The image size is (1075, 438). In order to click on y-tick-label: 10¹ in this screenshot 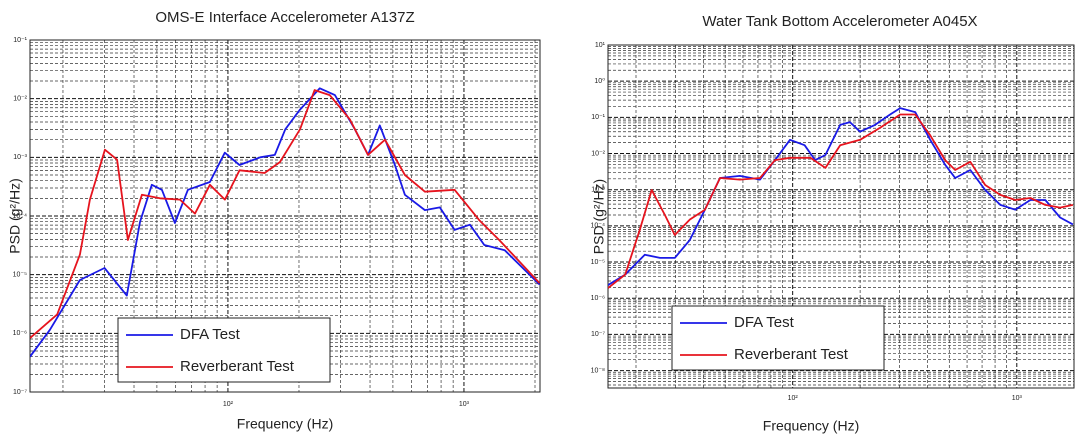, I will do `click(600, 45)`.